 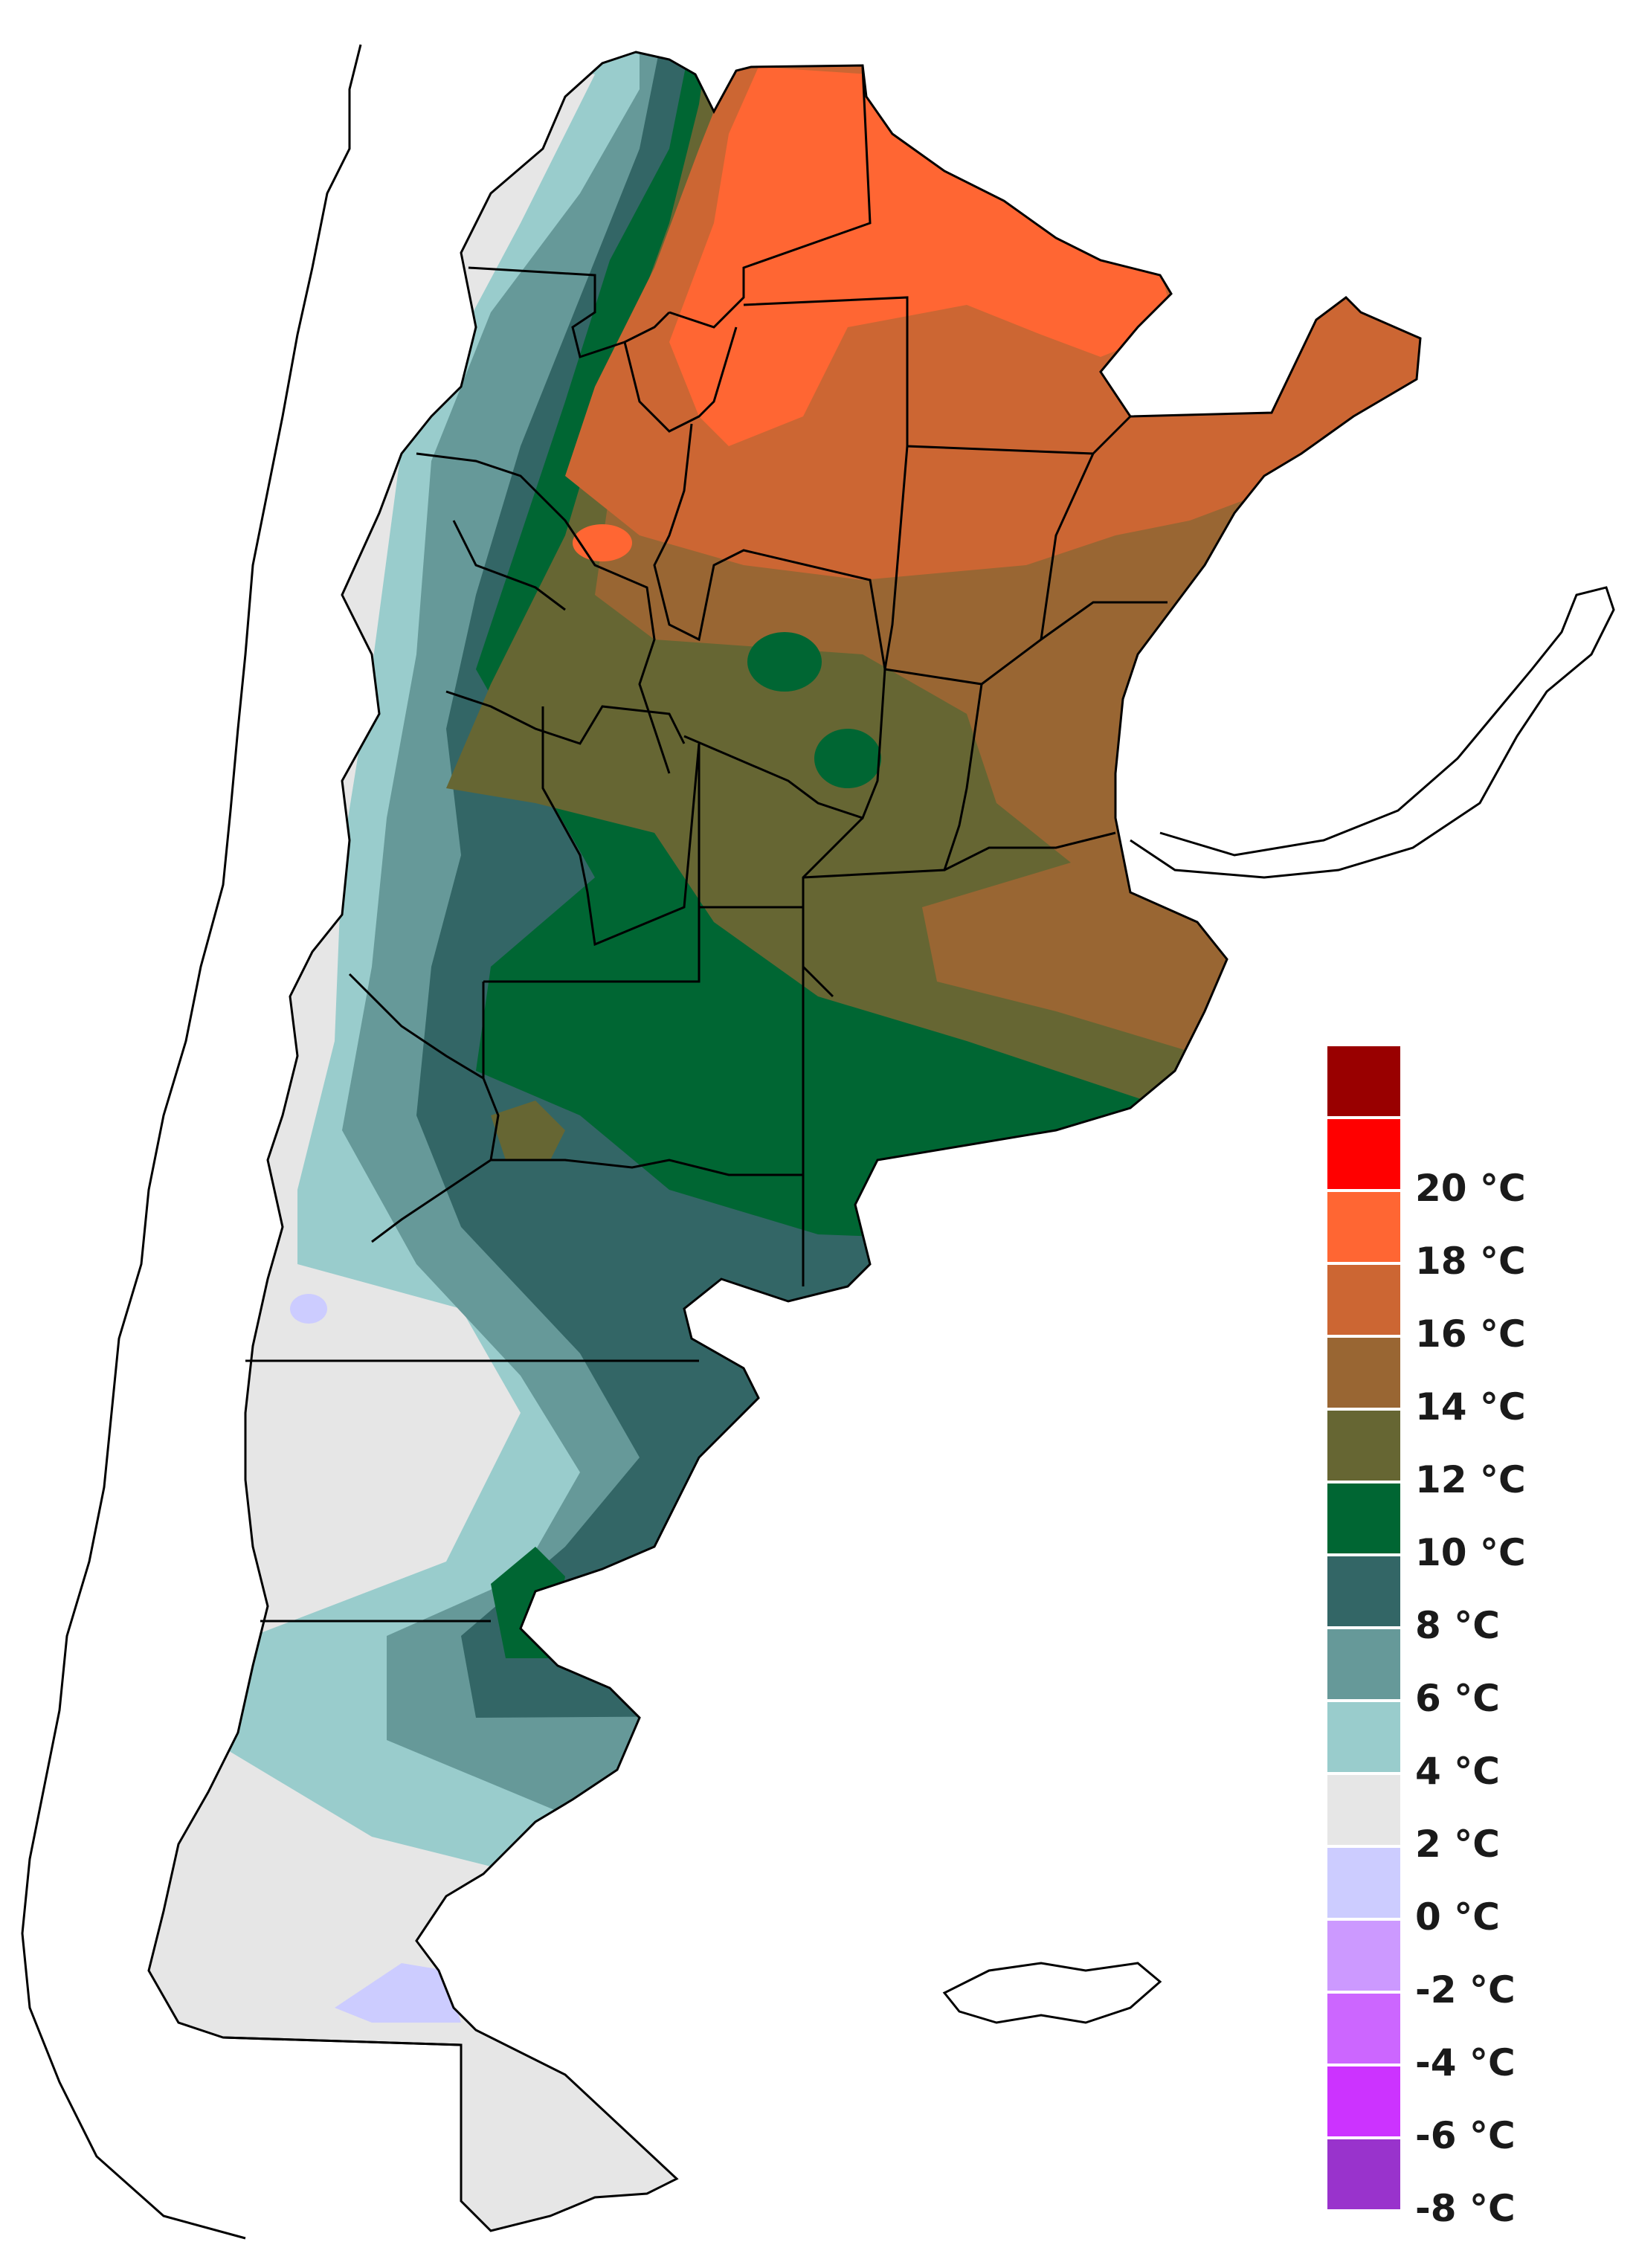 What do you see at coordinates (1470, 1188) in the screenshot?
I see `legend-label: 20 °C` at bounding box center [1470, 1188].